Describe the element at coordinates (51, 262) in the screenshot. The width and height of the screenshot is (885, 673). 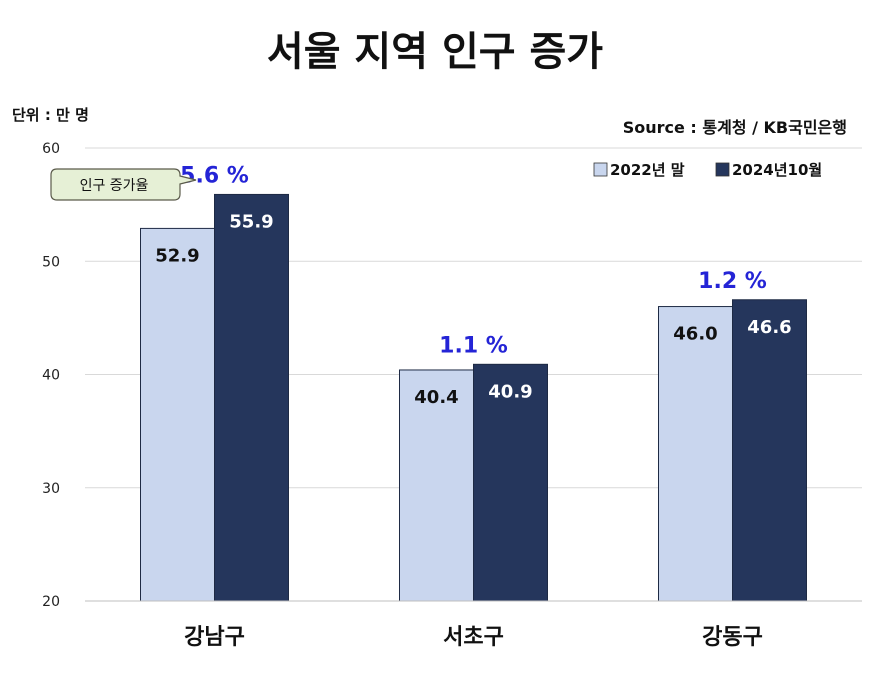
I see `y-tick-label: 50` at that location.